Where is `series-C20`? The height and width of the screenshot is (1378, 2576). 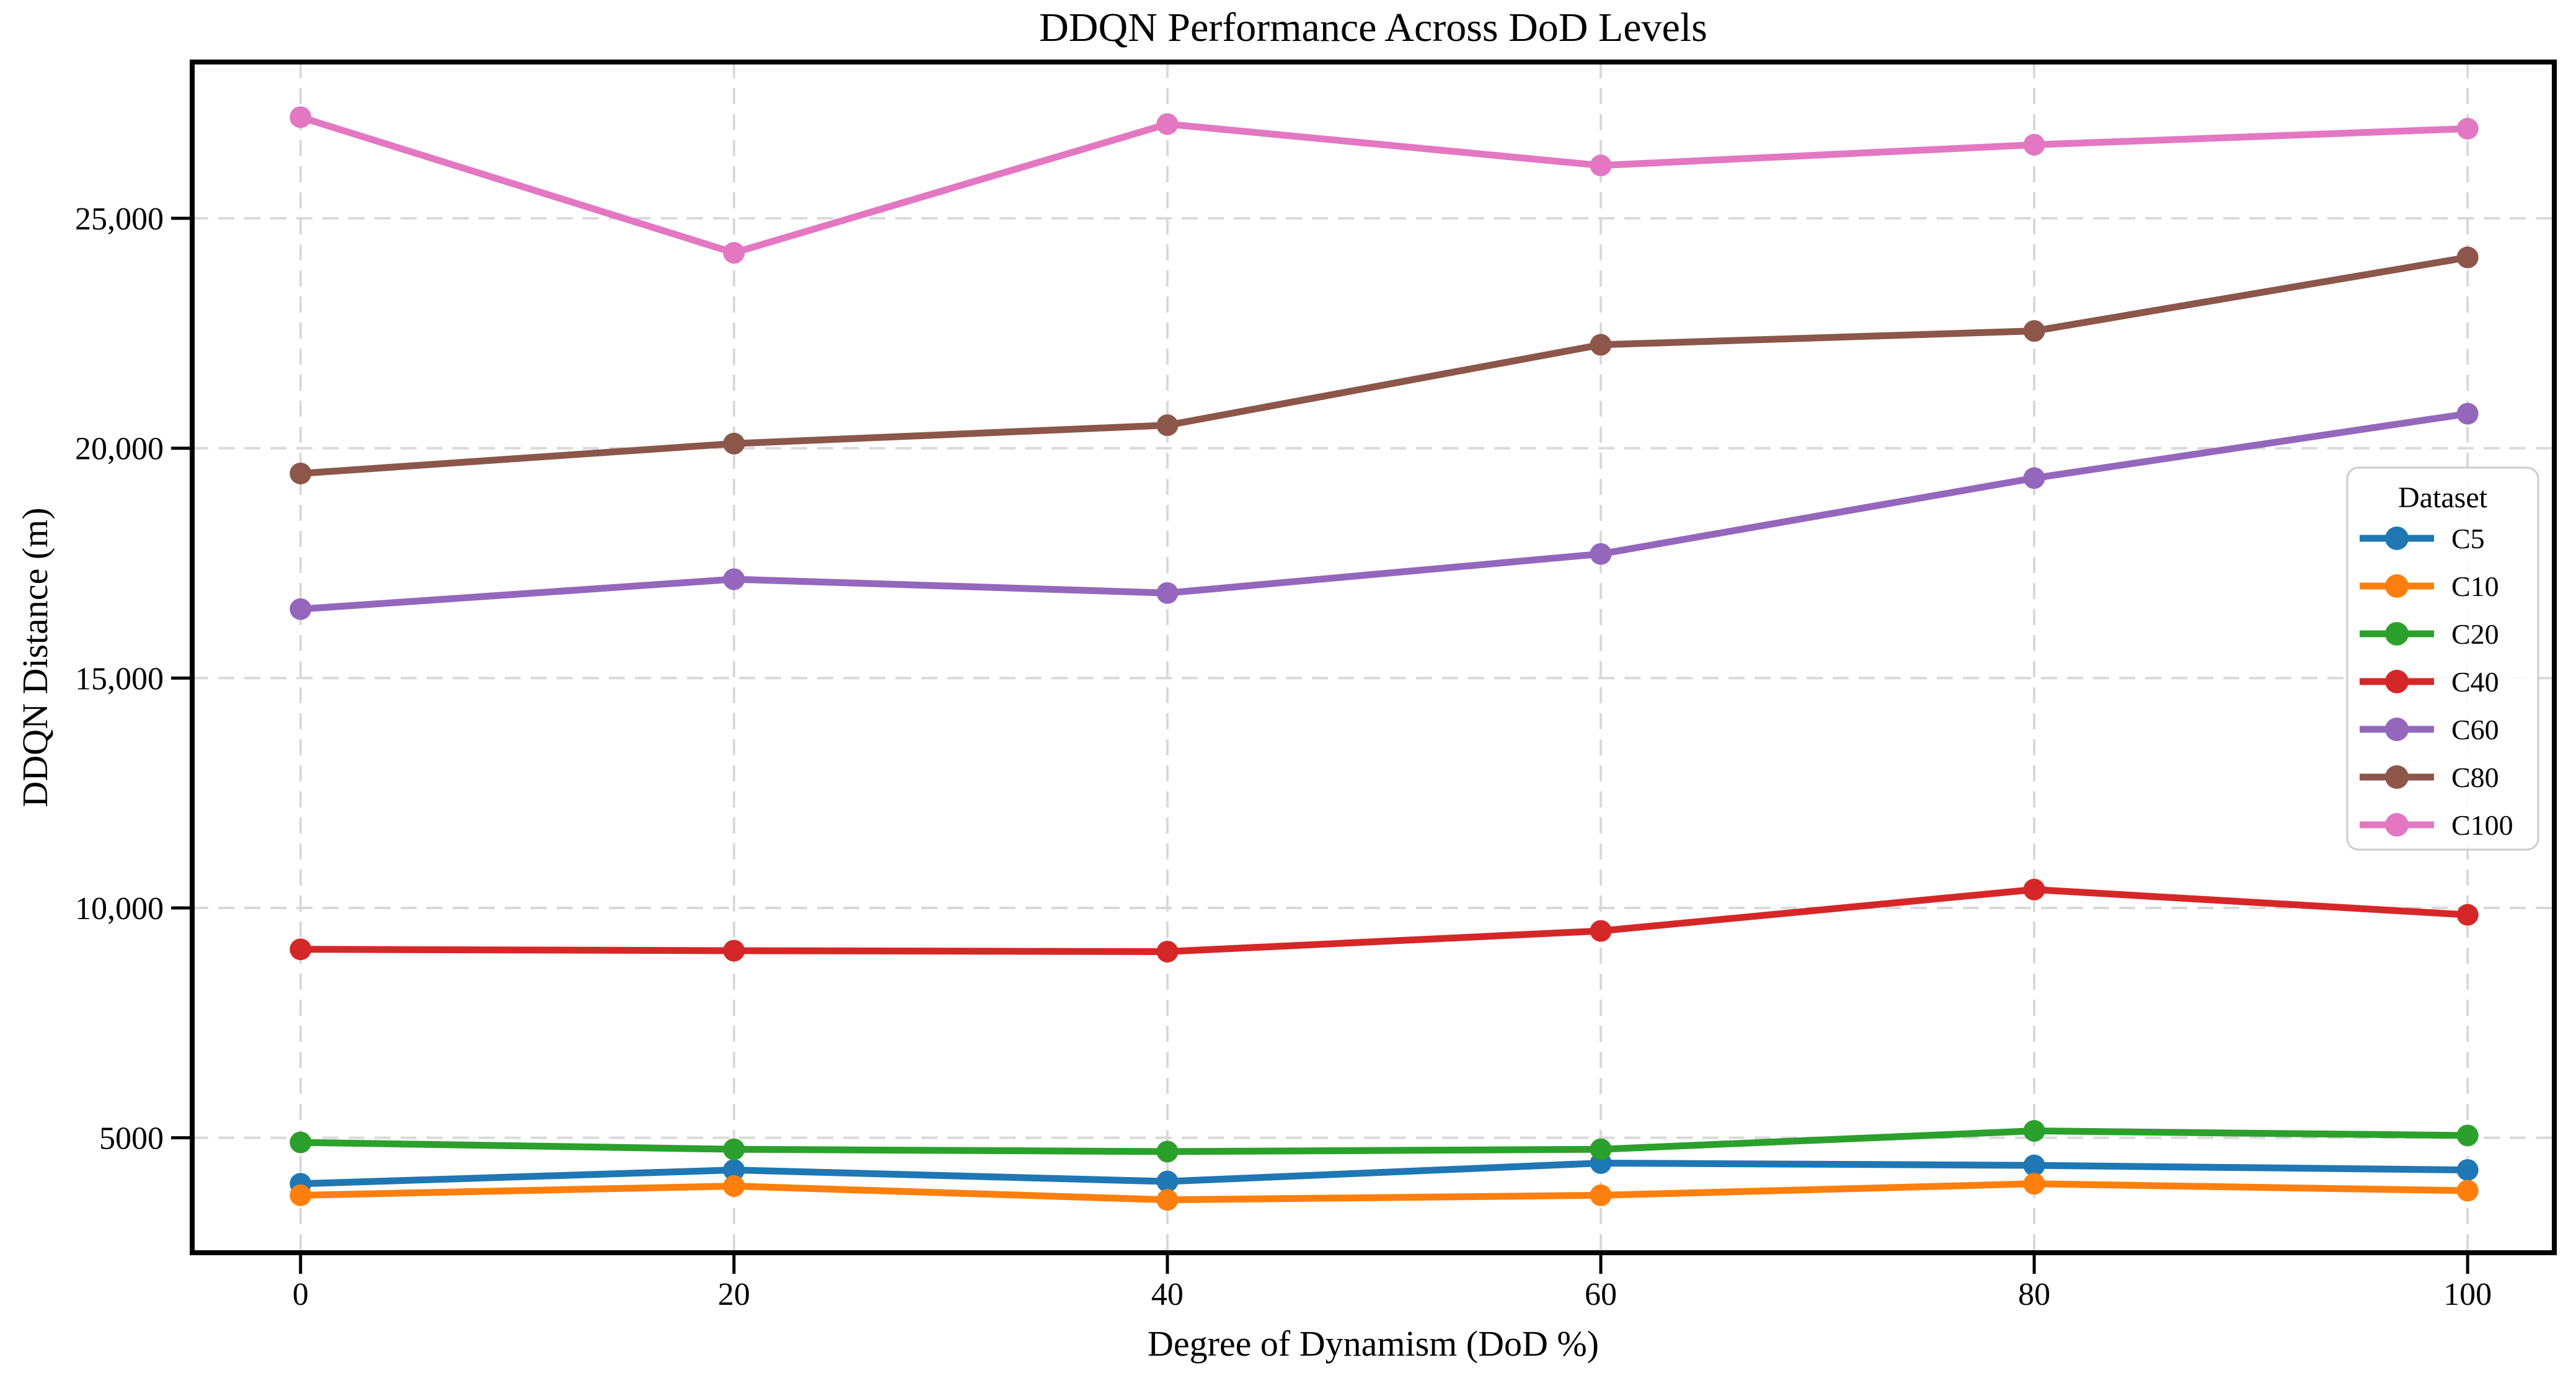 series-C20 is located at coordinates (1384, 1141).